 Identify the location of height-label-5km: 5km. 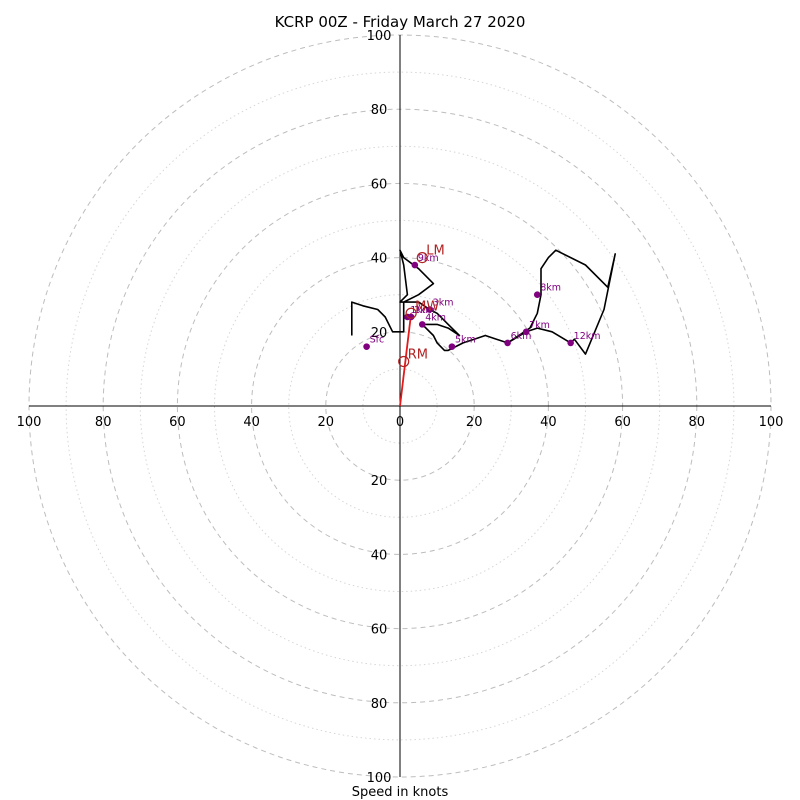
(465, 340).